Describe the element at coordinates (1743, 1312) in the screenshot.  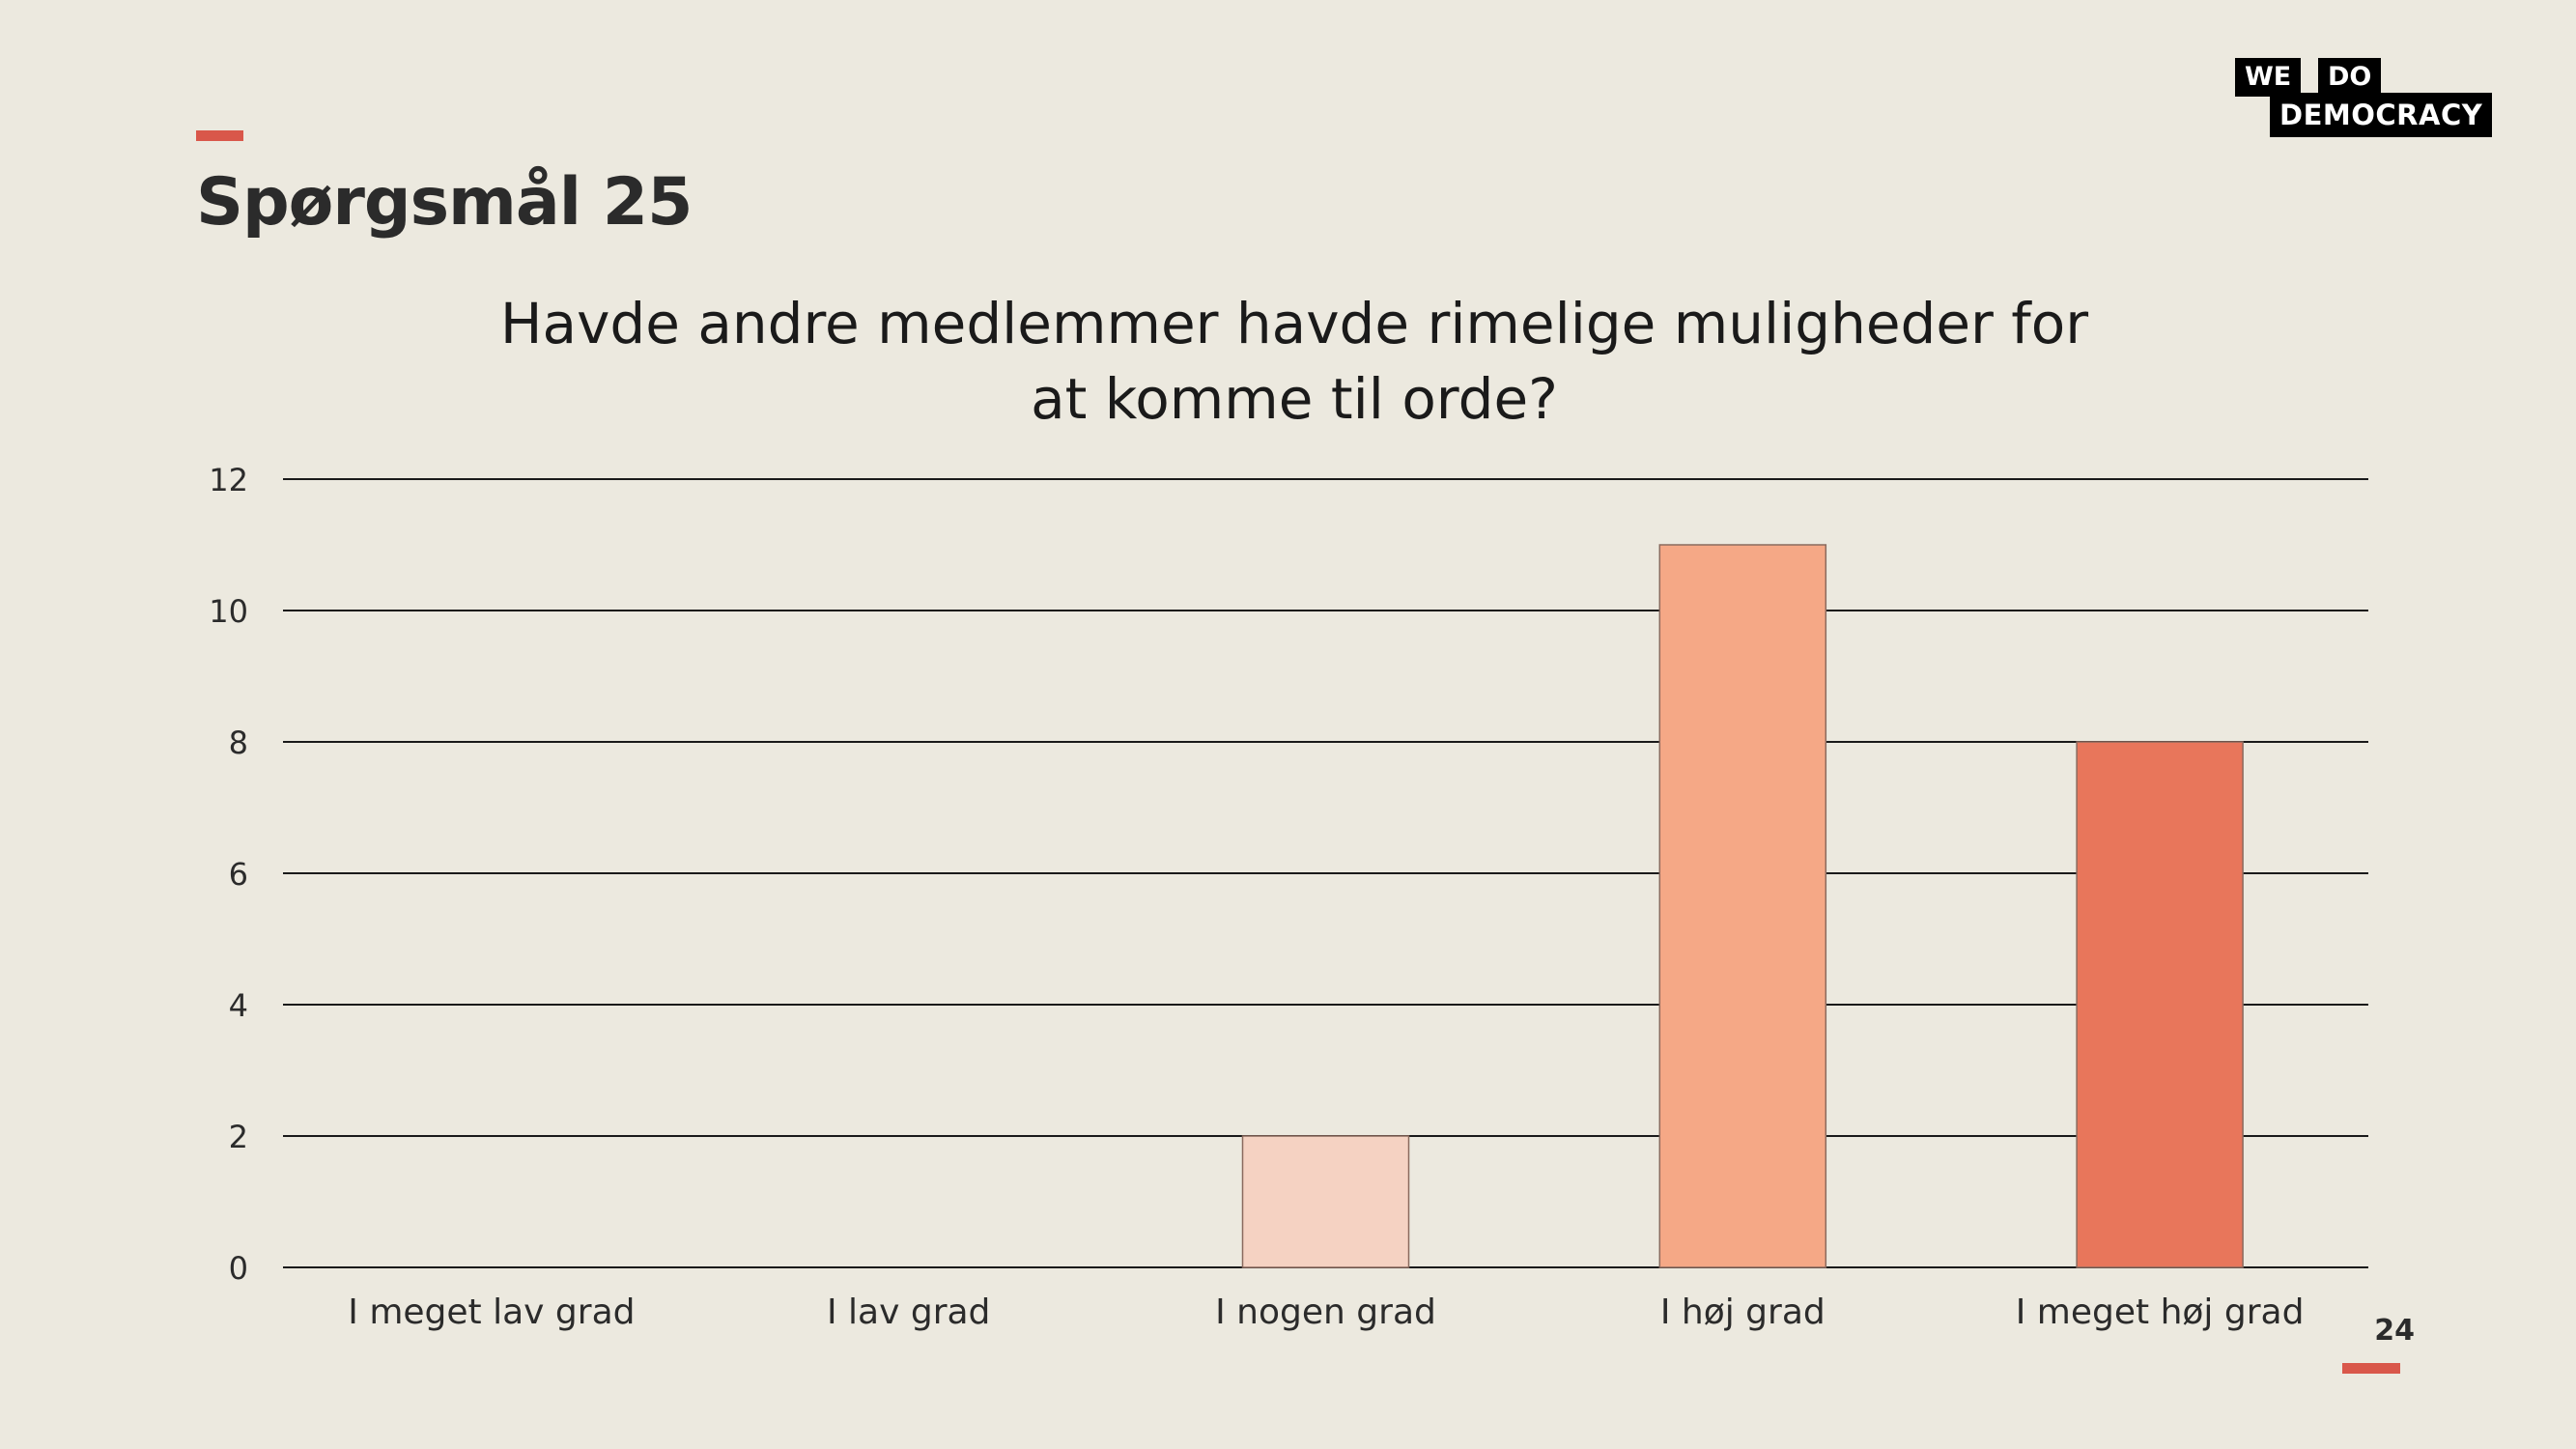
I see `x-category-label: I høj grad` at that location.